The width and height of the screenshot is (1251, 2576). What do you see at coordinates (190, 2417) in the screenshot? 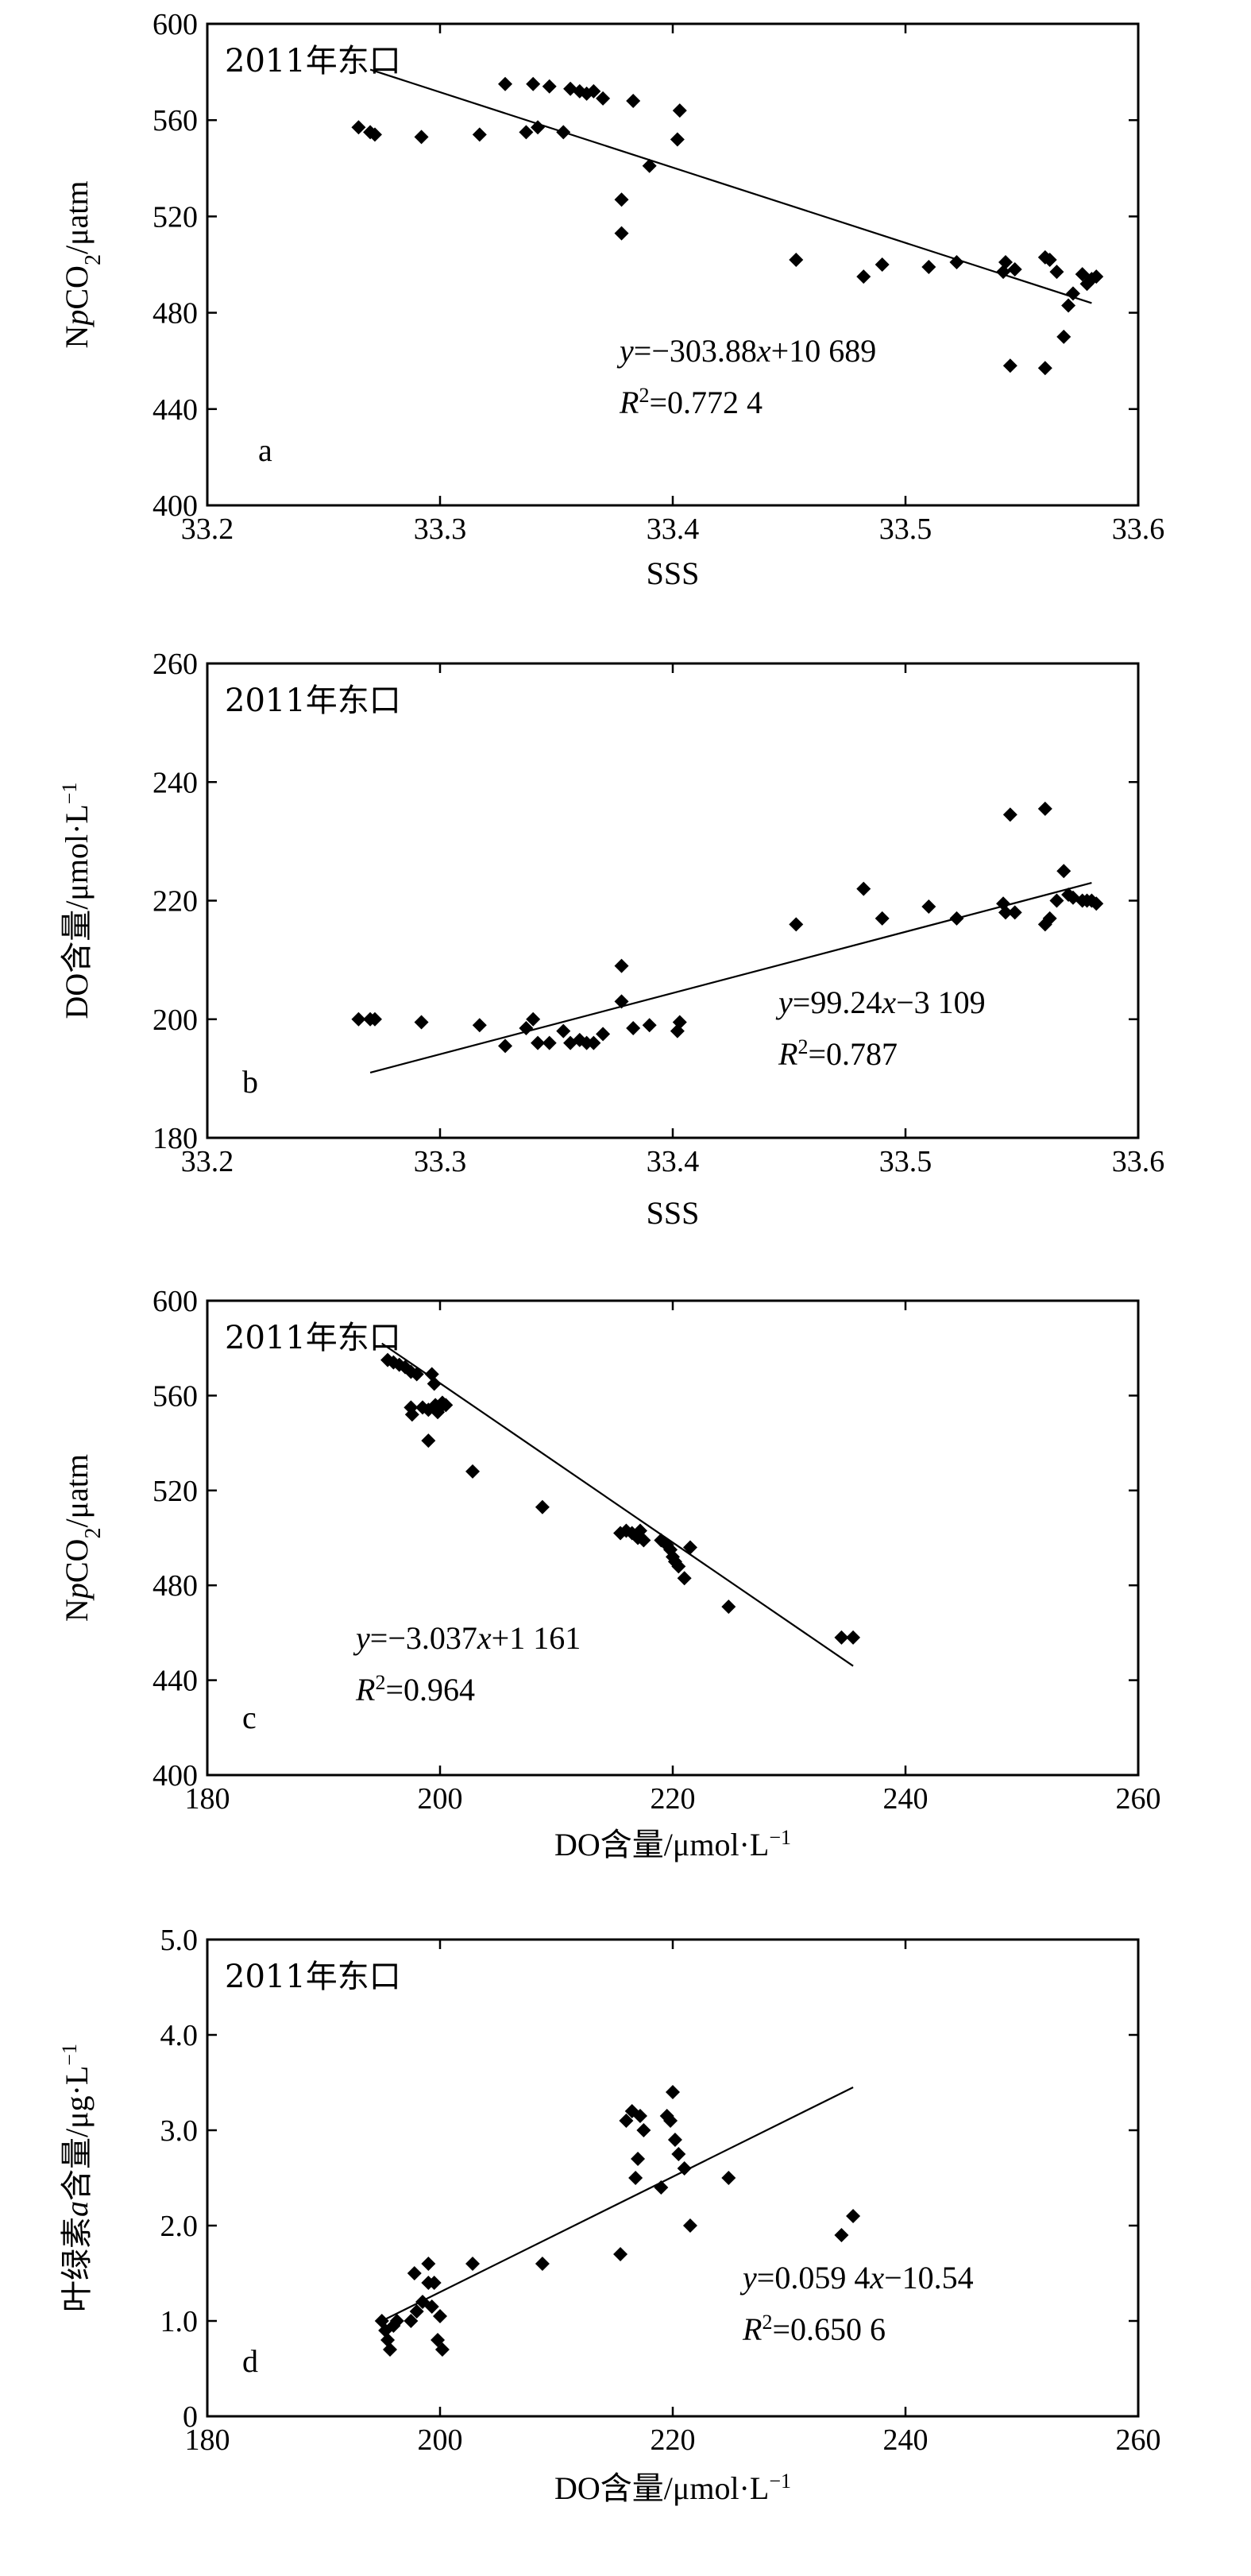
I see `y-tick-label: 0` at bounding box center [190, 2417].